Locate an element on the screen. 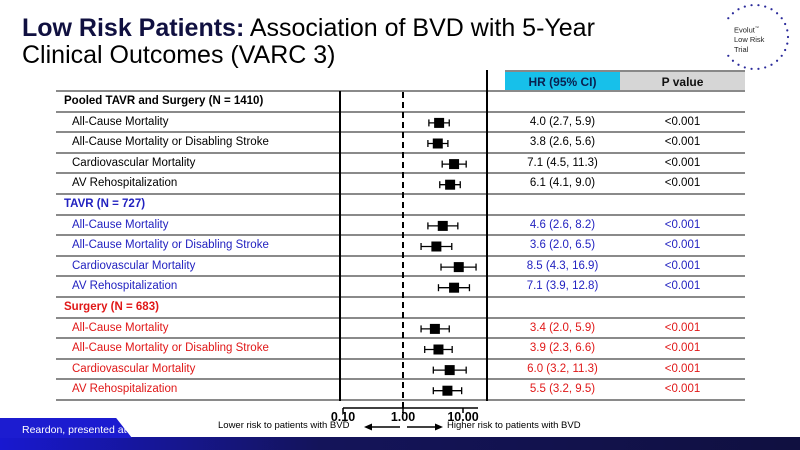  footer-band is located at coordinates (400, 443).